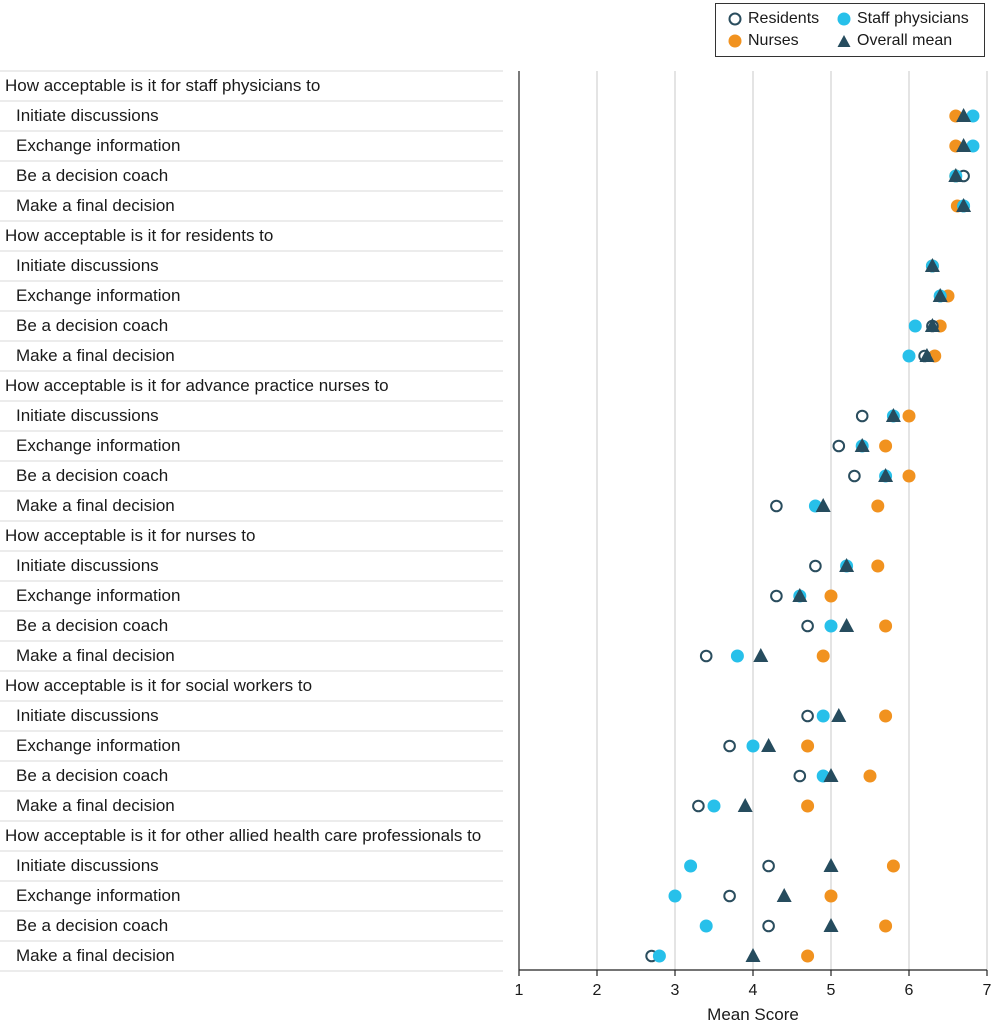 This screenshot has height=1024, width=992. Describe the element at coordinates (905, 40) in the screenshot. I see `legend-label-overall: Overall mean` at that location.